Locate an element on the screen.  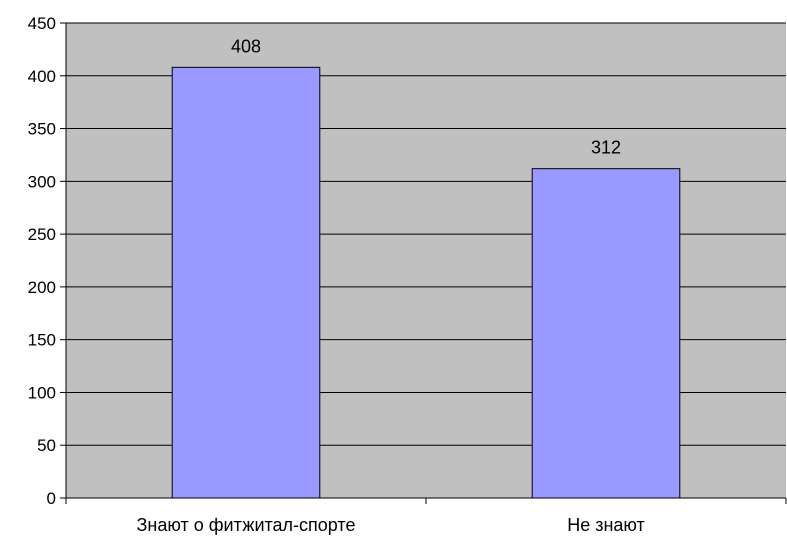
bar is located at coordinates (606, 333).